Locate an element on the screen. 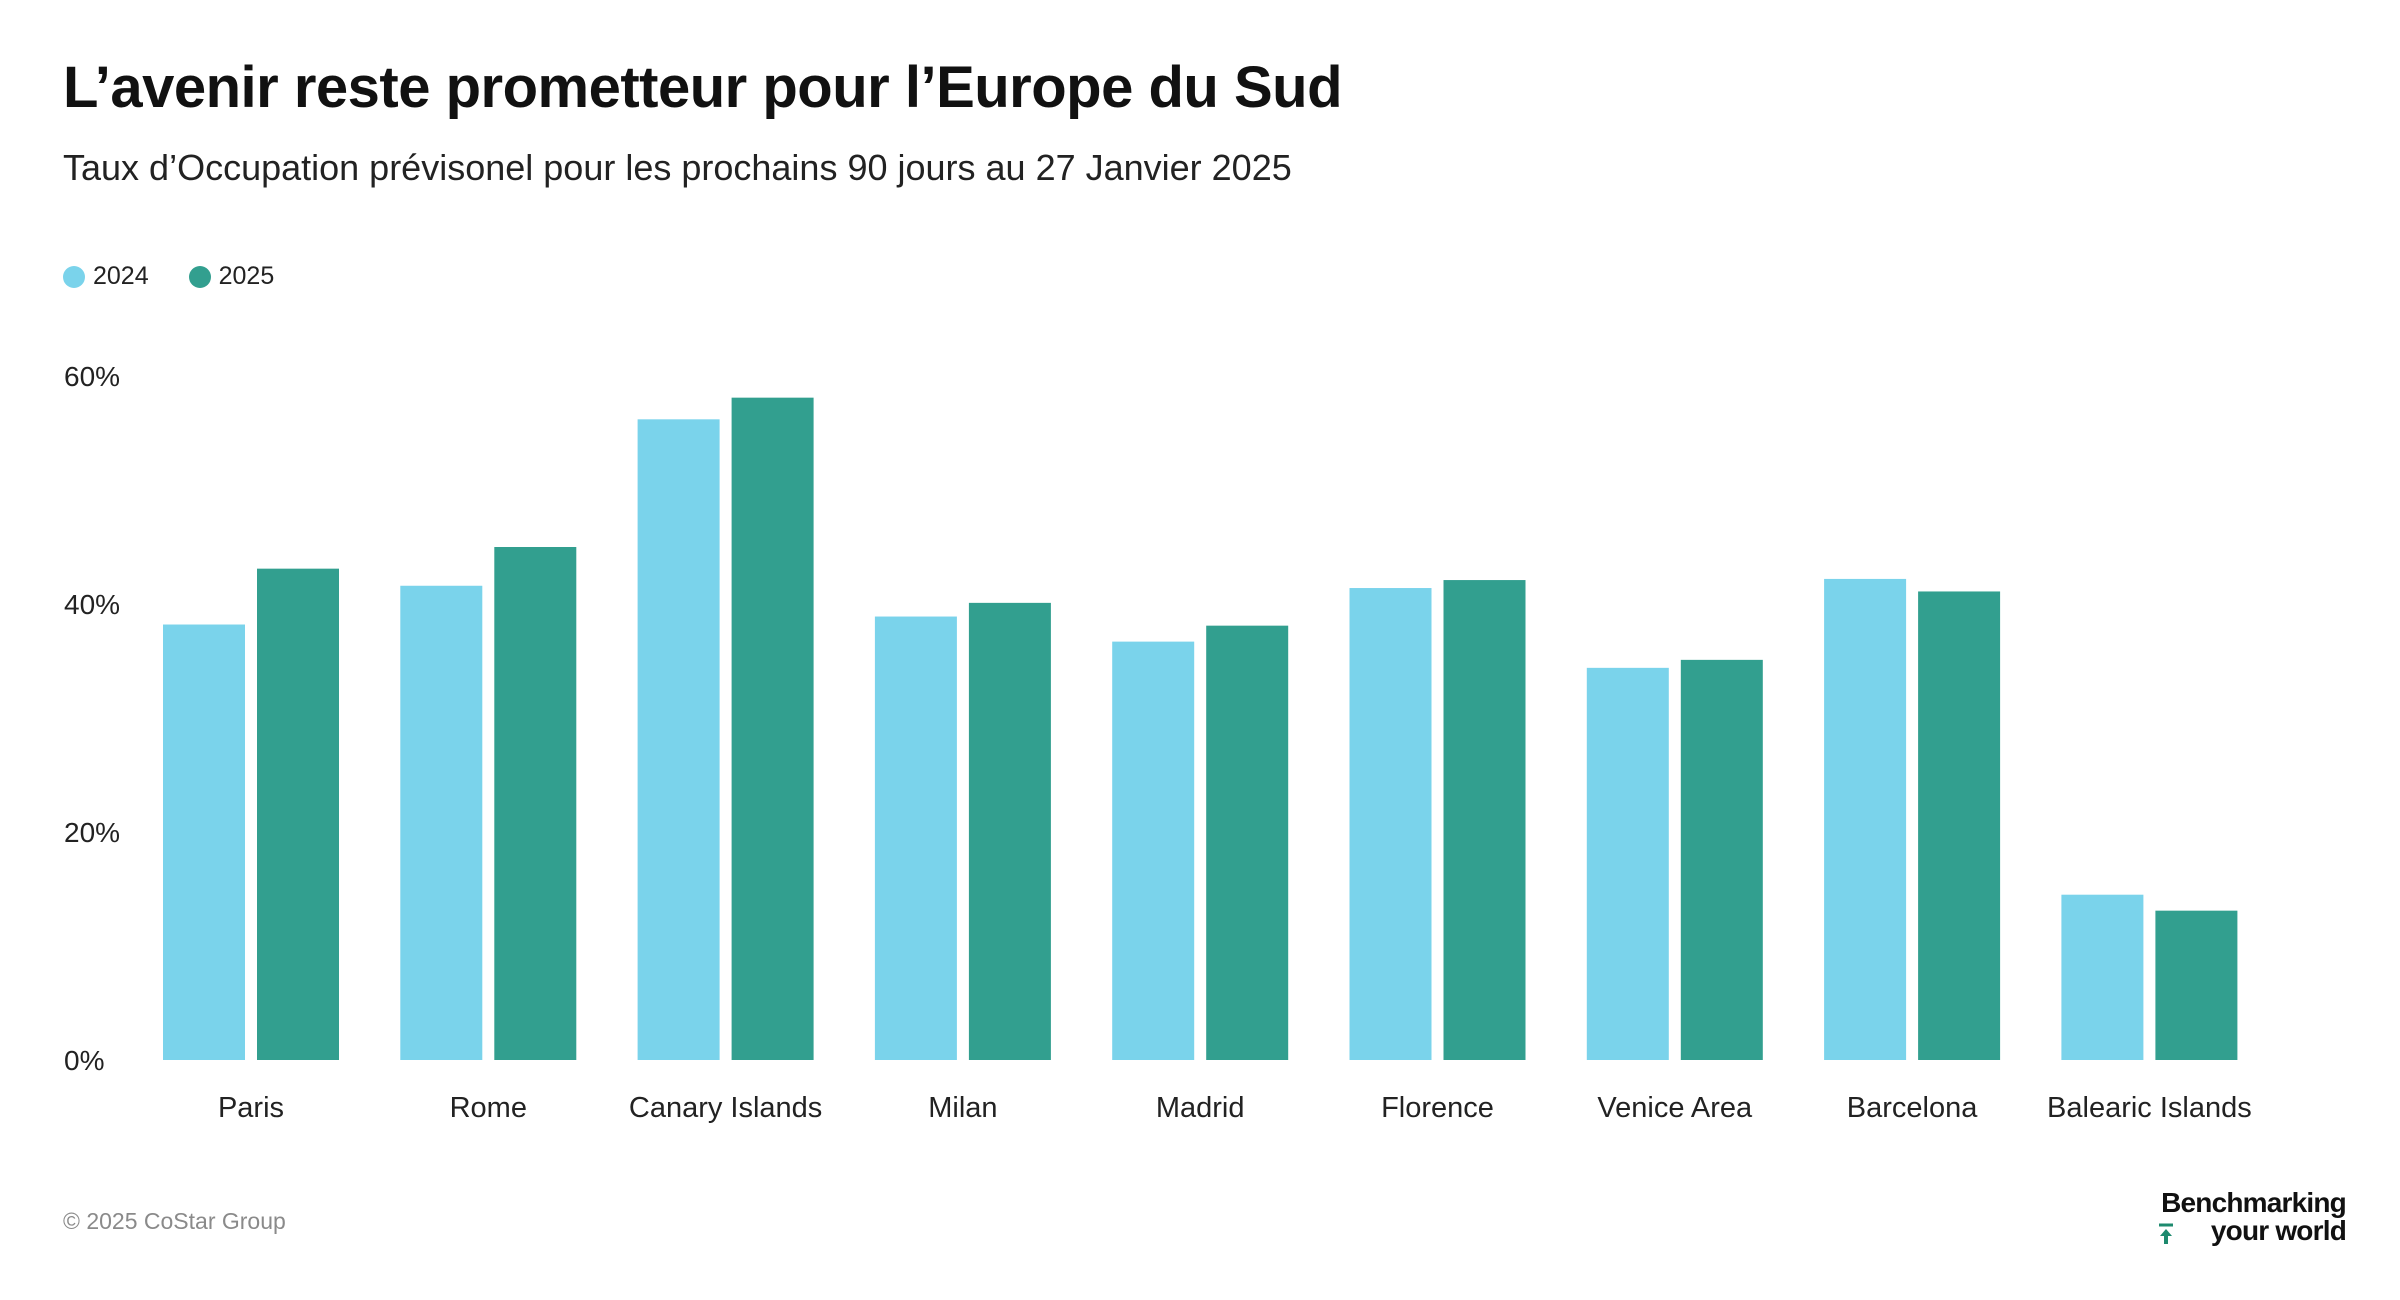 Image resolution: width=2400 pixels, height=1300 pixels. legend-label-2025: 2025 is located at coordinates (246, 276).